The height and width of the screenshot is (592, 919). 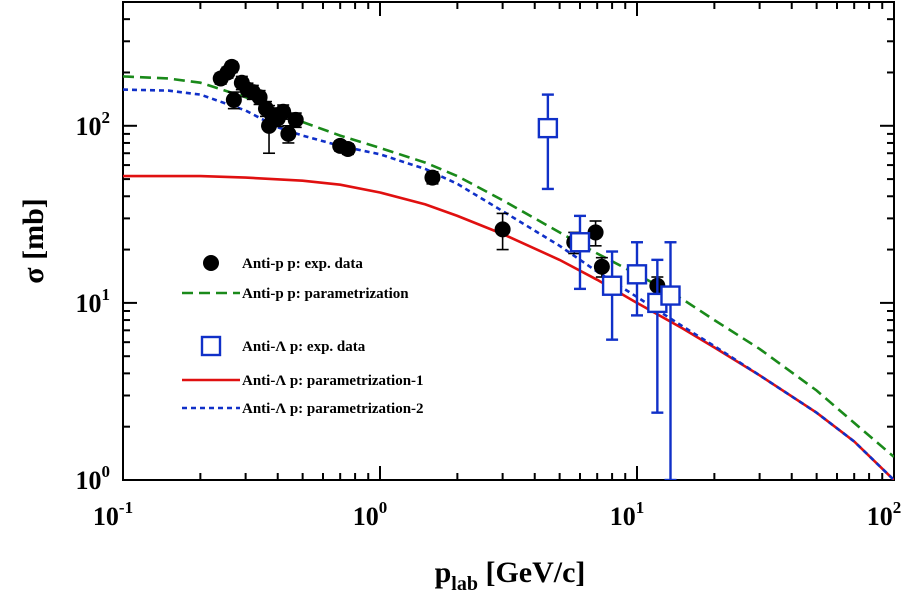 What do you see at coordinates (325, 294) in the screenshot?
I see `legend-label: Anti-p p: parametrization` at bounding box center [325, 294].